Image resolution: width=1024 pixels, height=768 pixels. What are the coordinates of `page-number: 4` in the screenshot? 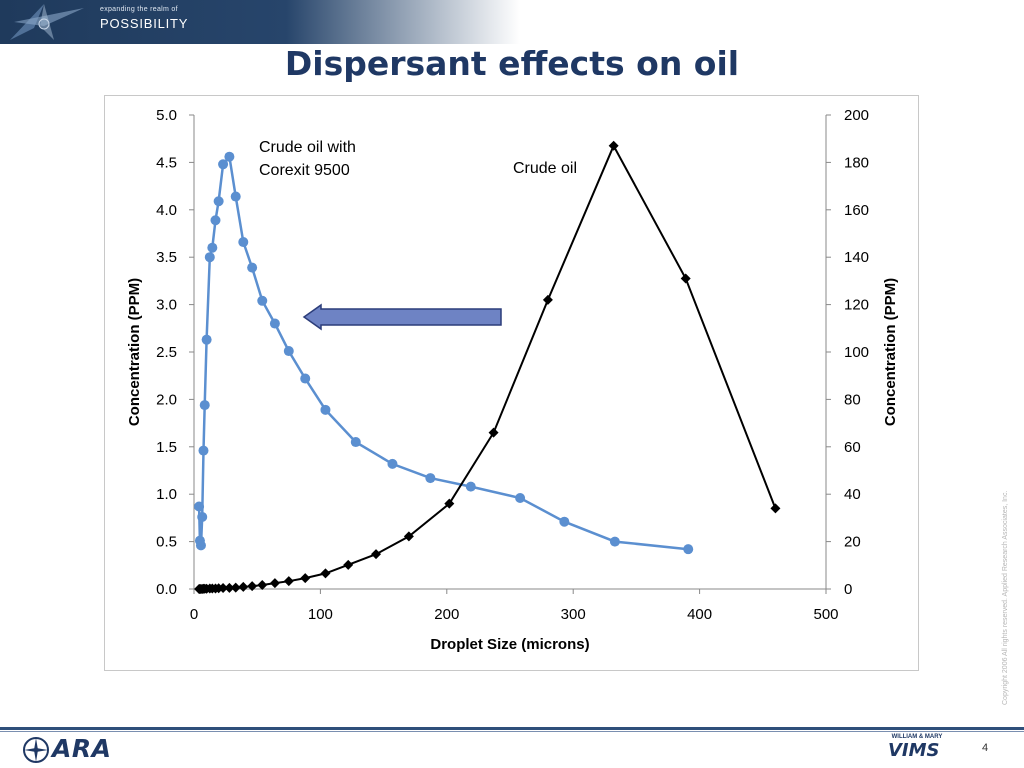 It's located at (985, 748).